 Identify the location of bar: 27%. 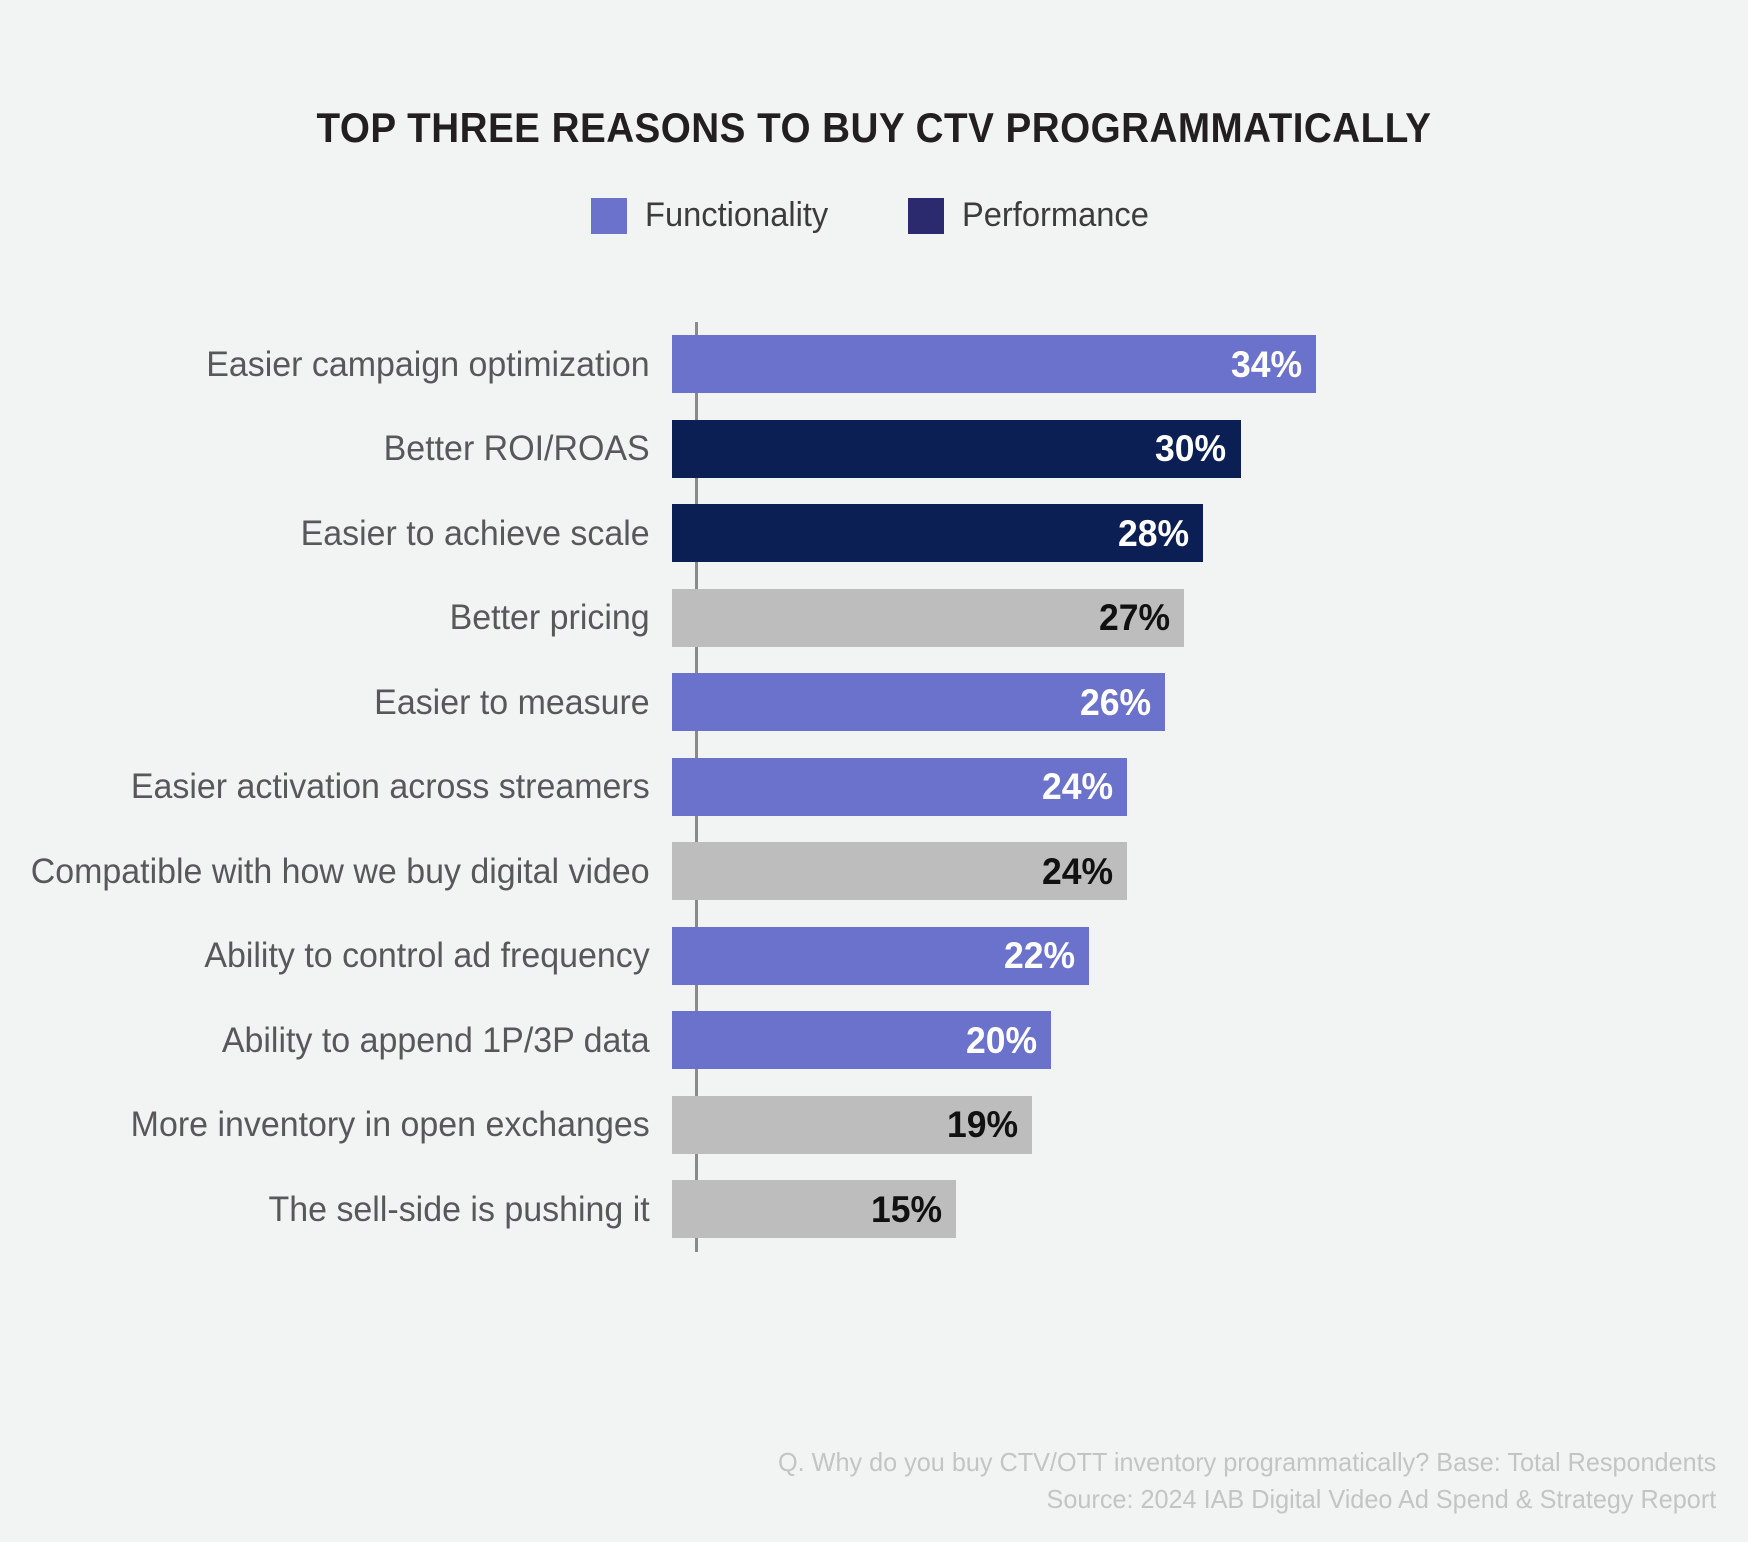
(928, 617).